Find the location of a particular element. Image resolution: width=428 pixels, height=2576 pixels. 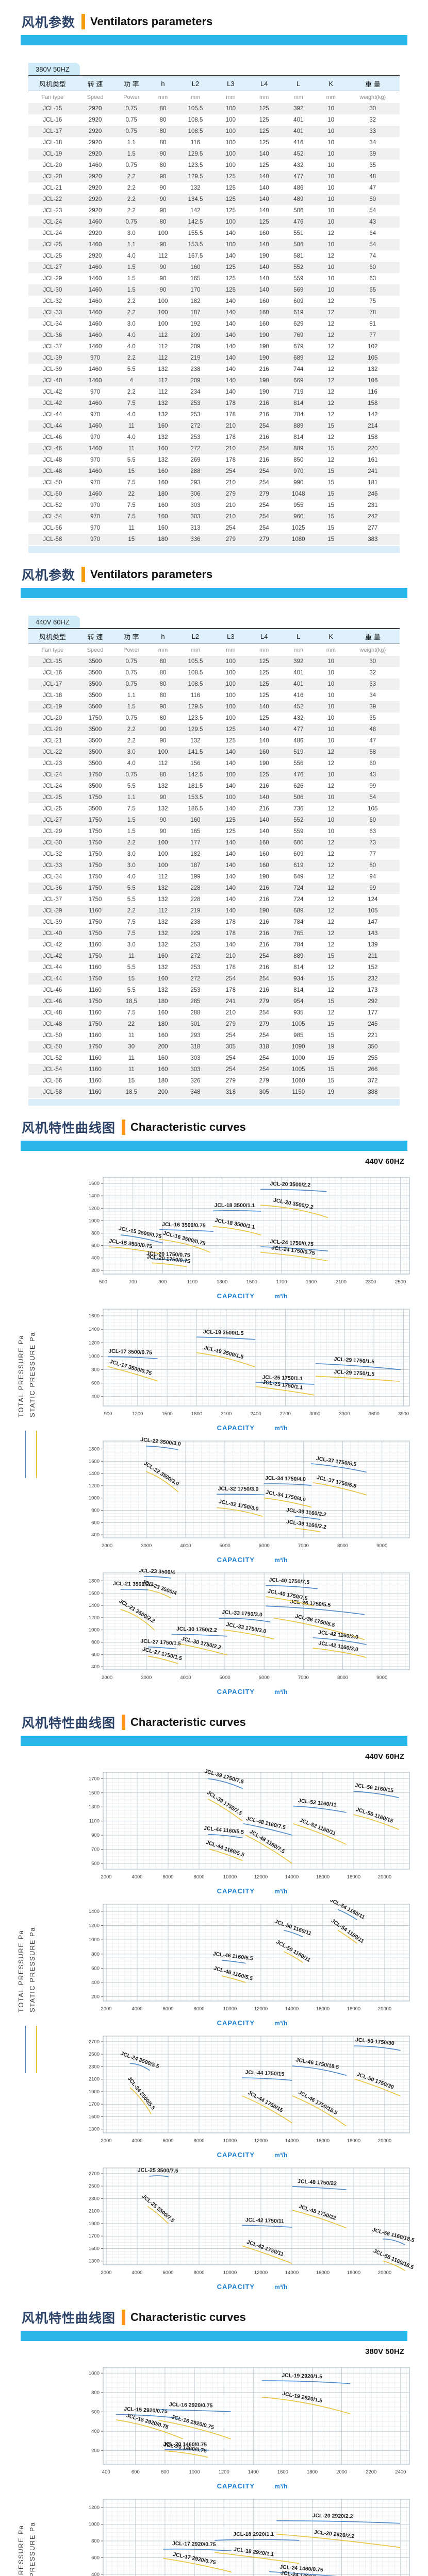

x-tick-label: 12000 is located at coordinates (261, 2141).